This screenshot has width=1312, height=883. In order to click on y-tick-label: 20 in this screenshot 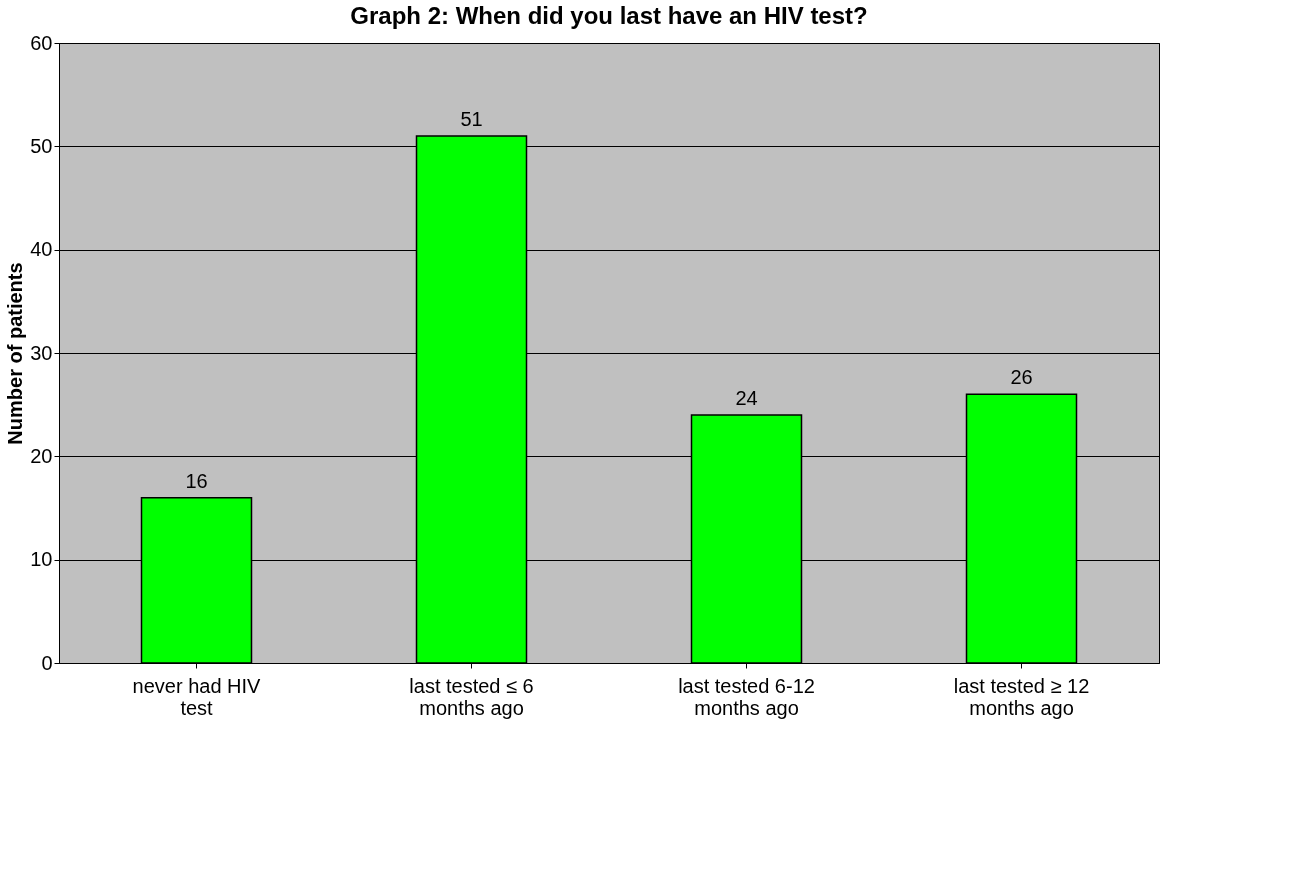, I will do `click(41, 455)`.